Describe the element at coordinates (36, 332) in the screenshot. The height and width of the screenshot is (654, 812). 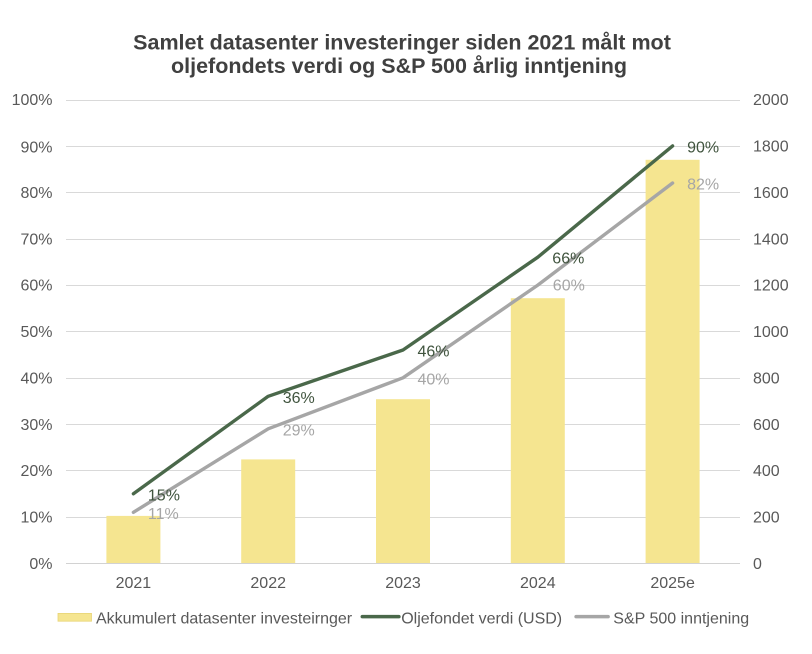
I see `svg-text: 50%` at that location.